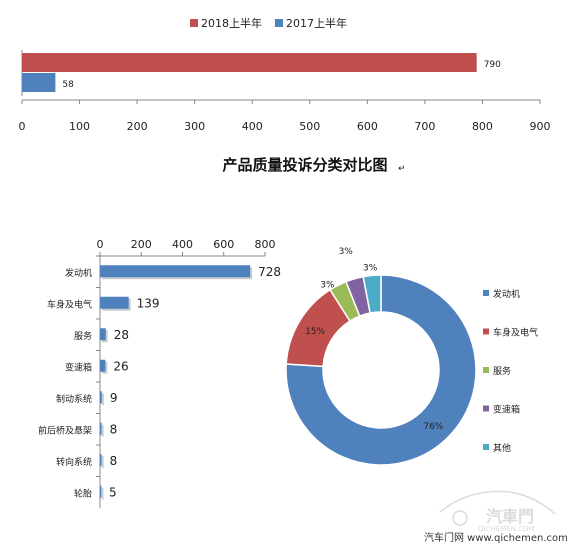 The image size is (567, 544). What do you see at coordinates (285, 91) in the screenshot?
I see `top-bar-chart: 0 100 200 300 400 500 600 700 800 900 790 58` at bounding box center [285, 91].